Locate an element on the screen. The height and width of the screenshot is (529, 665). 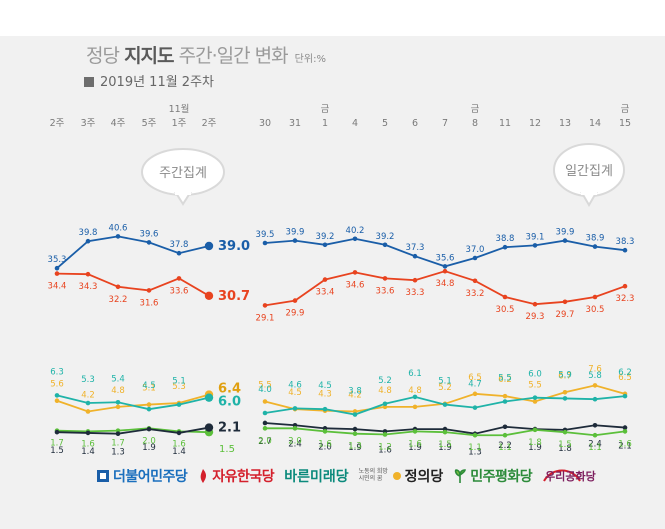
chart-title: 정당 지지도 주간·일간 변화 단위:% is located at coordinates (206, 54).